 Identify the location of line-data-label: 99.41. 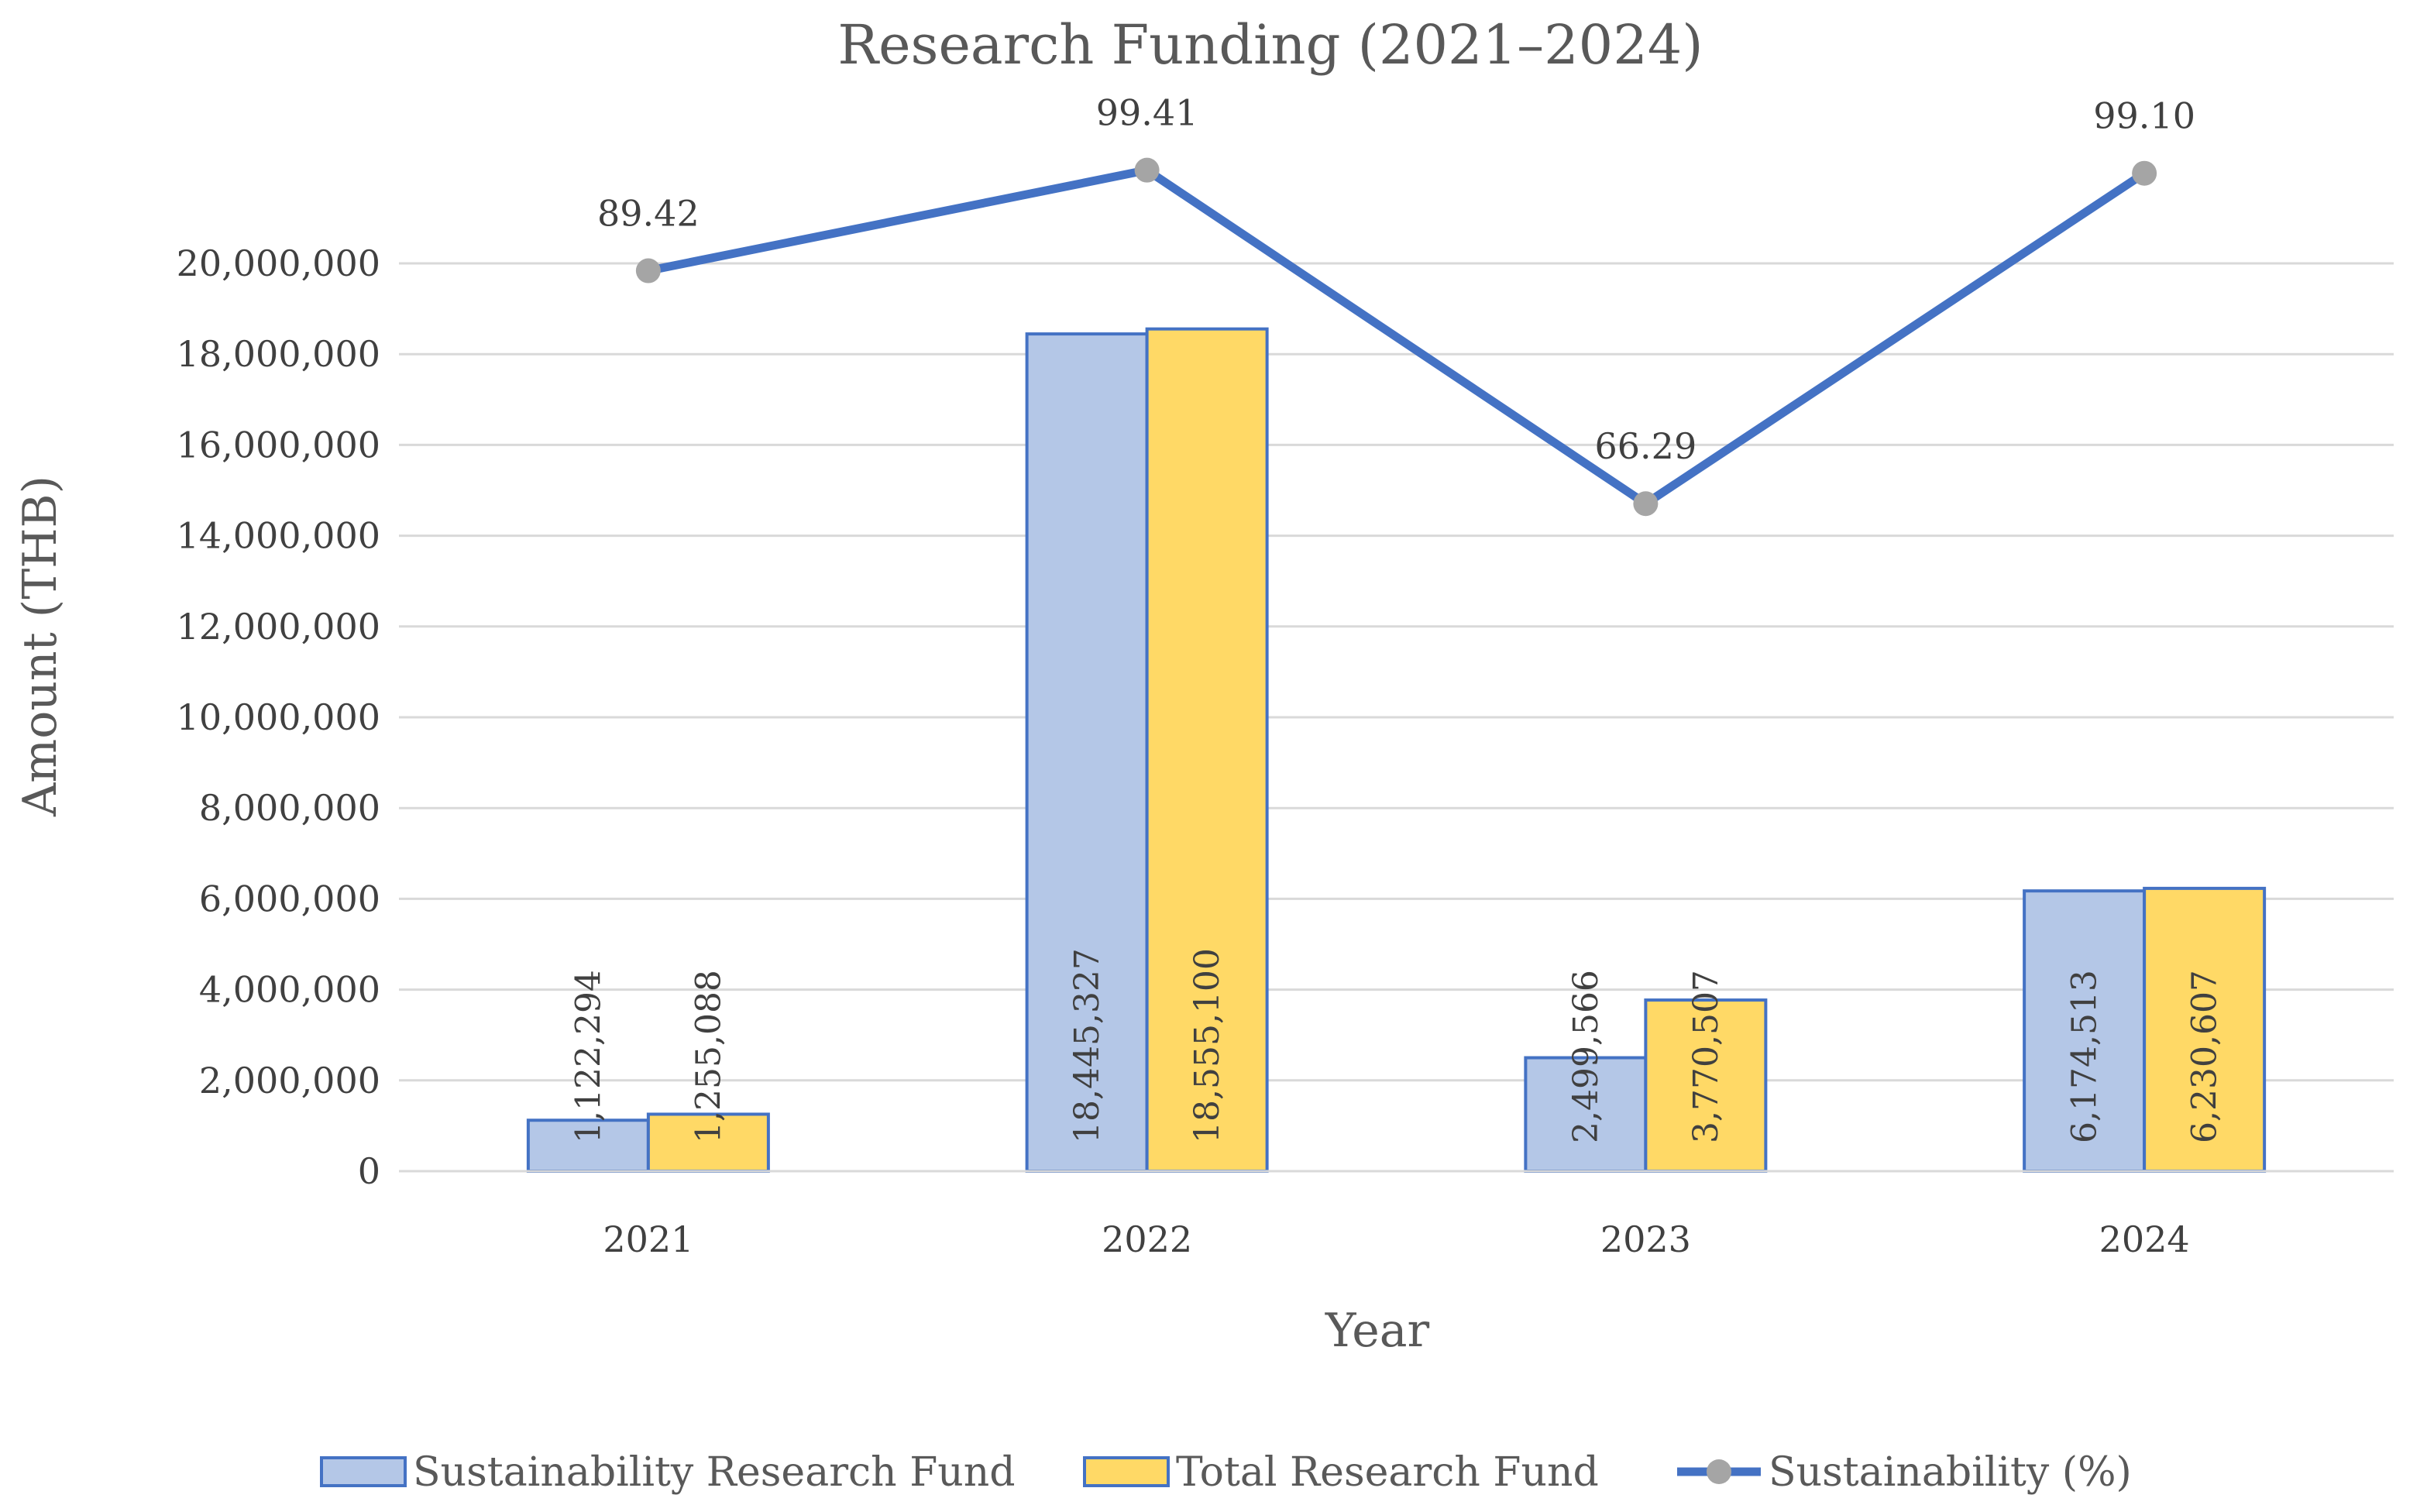
(1147, 113).